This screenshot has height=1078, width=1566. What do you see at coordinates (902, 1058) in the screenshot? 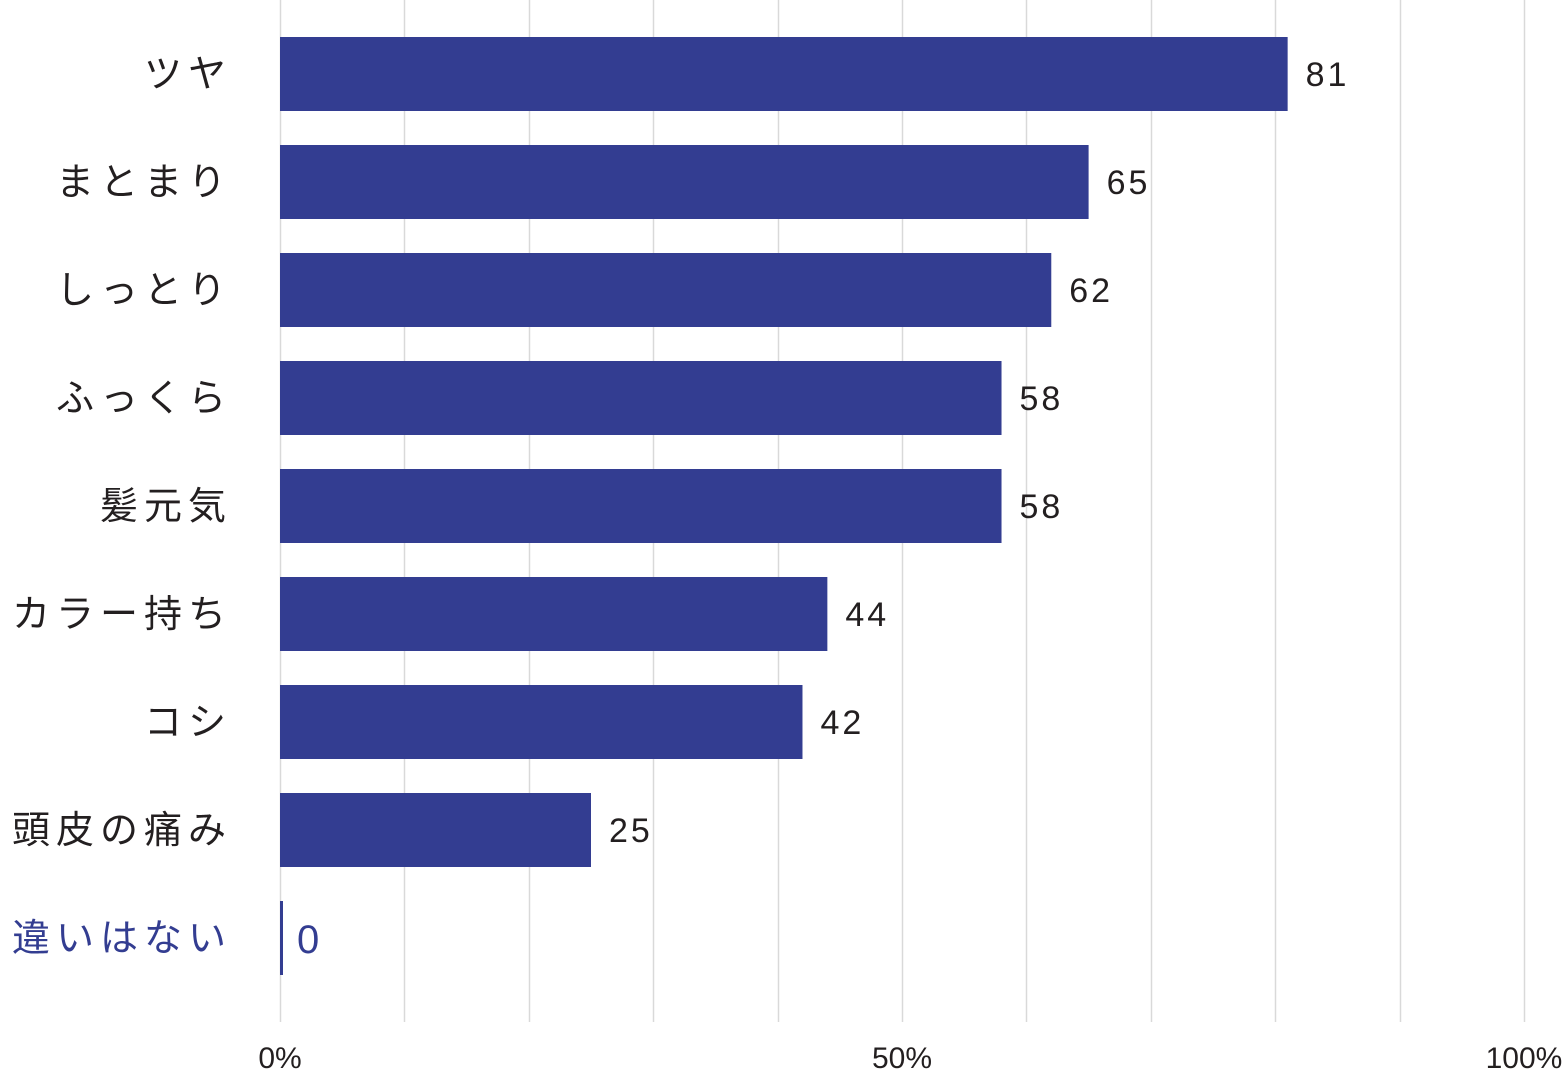
I see `x-tick-label: 50%` at bounding box center [902, 1058].